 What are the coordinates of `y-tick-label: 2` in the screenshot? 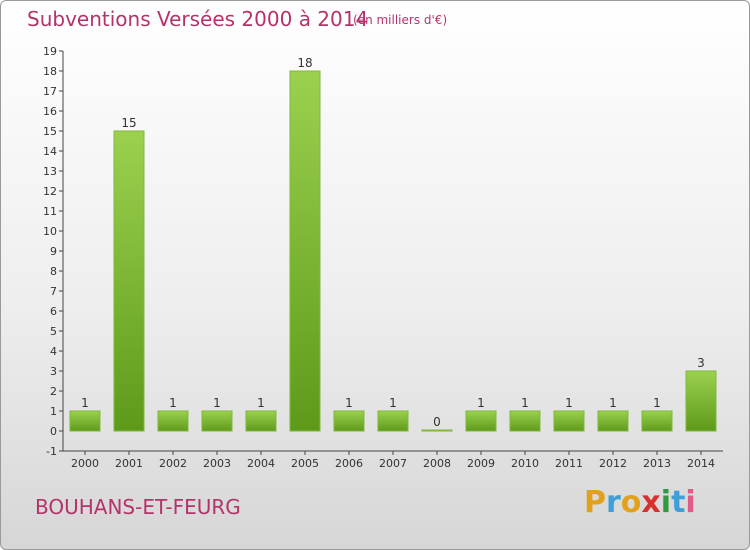 It's located at (53, 391).